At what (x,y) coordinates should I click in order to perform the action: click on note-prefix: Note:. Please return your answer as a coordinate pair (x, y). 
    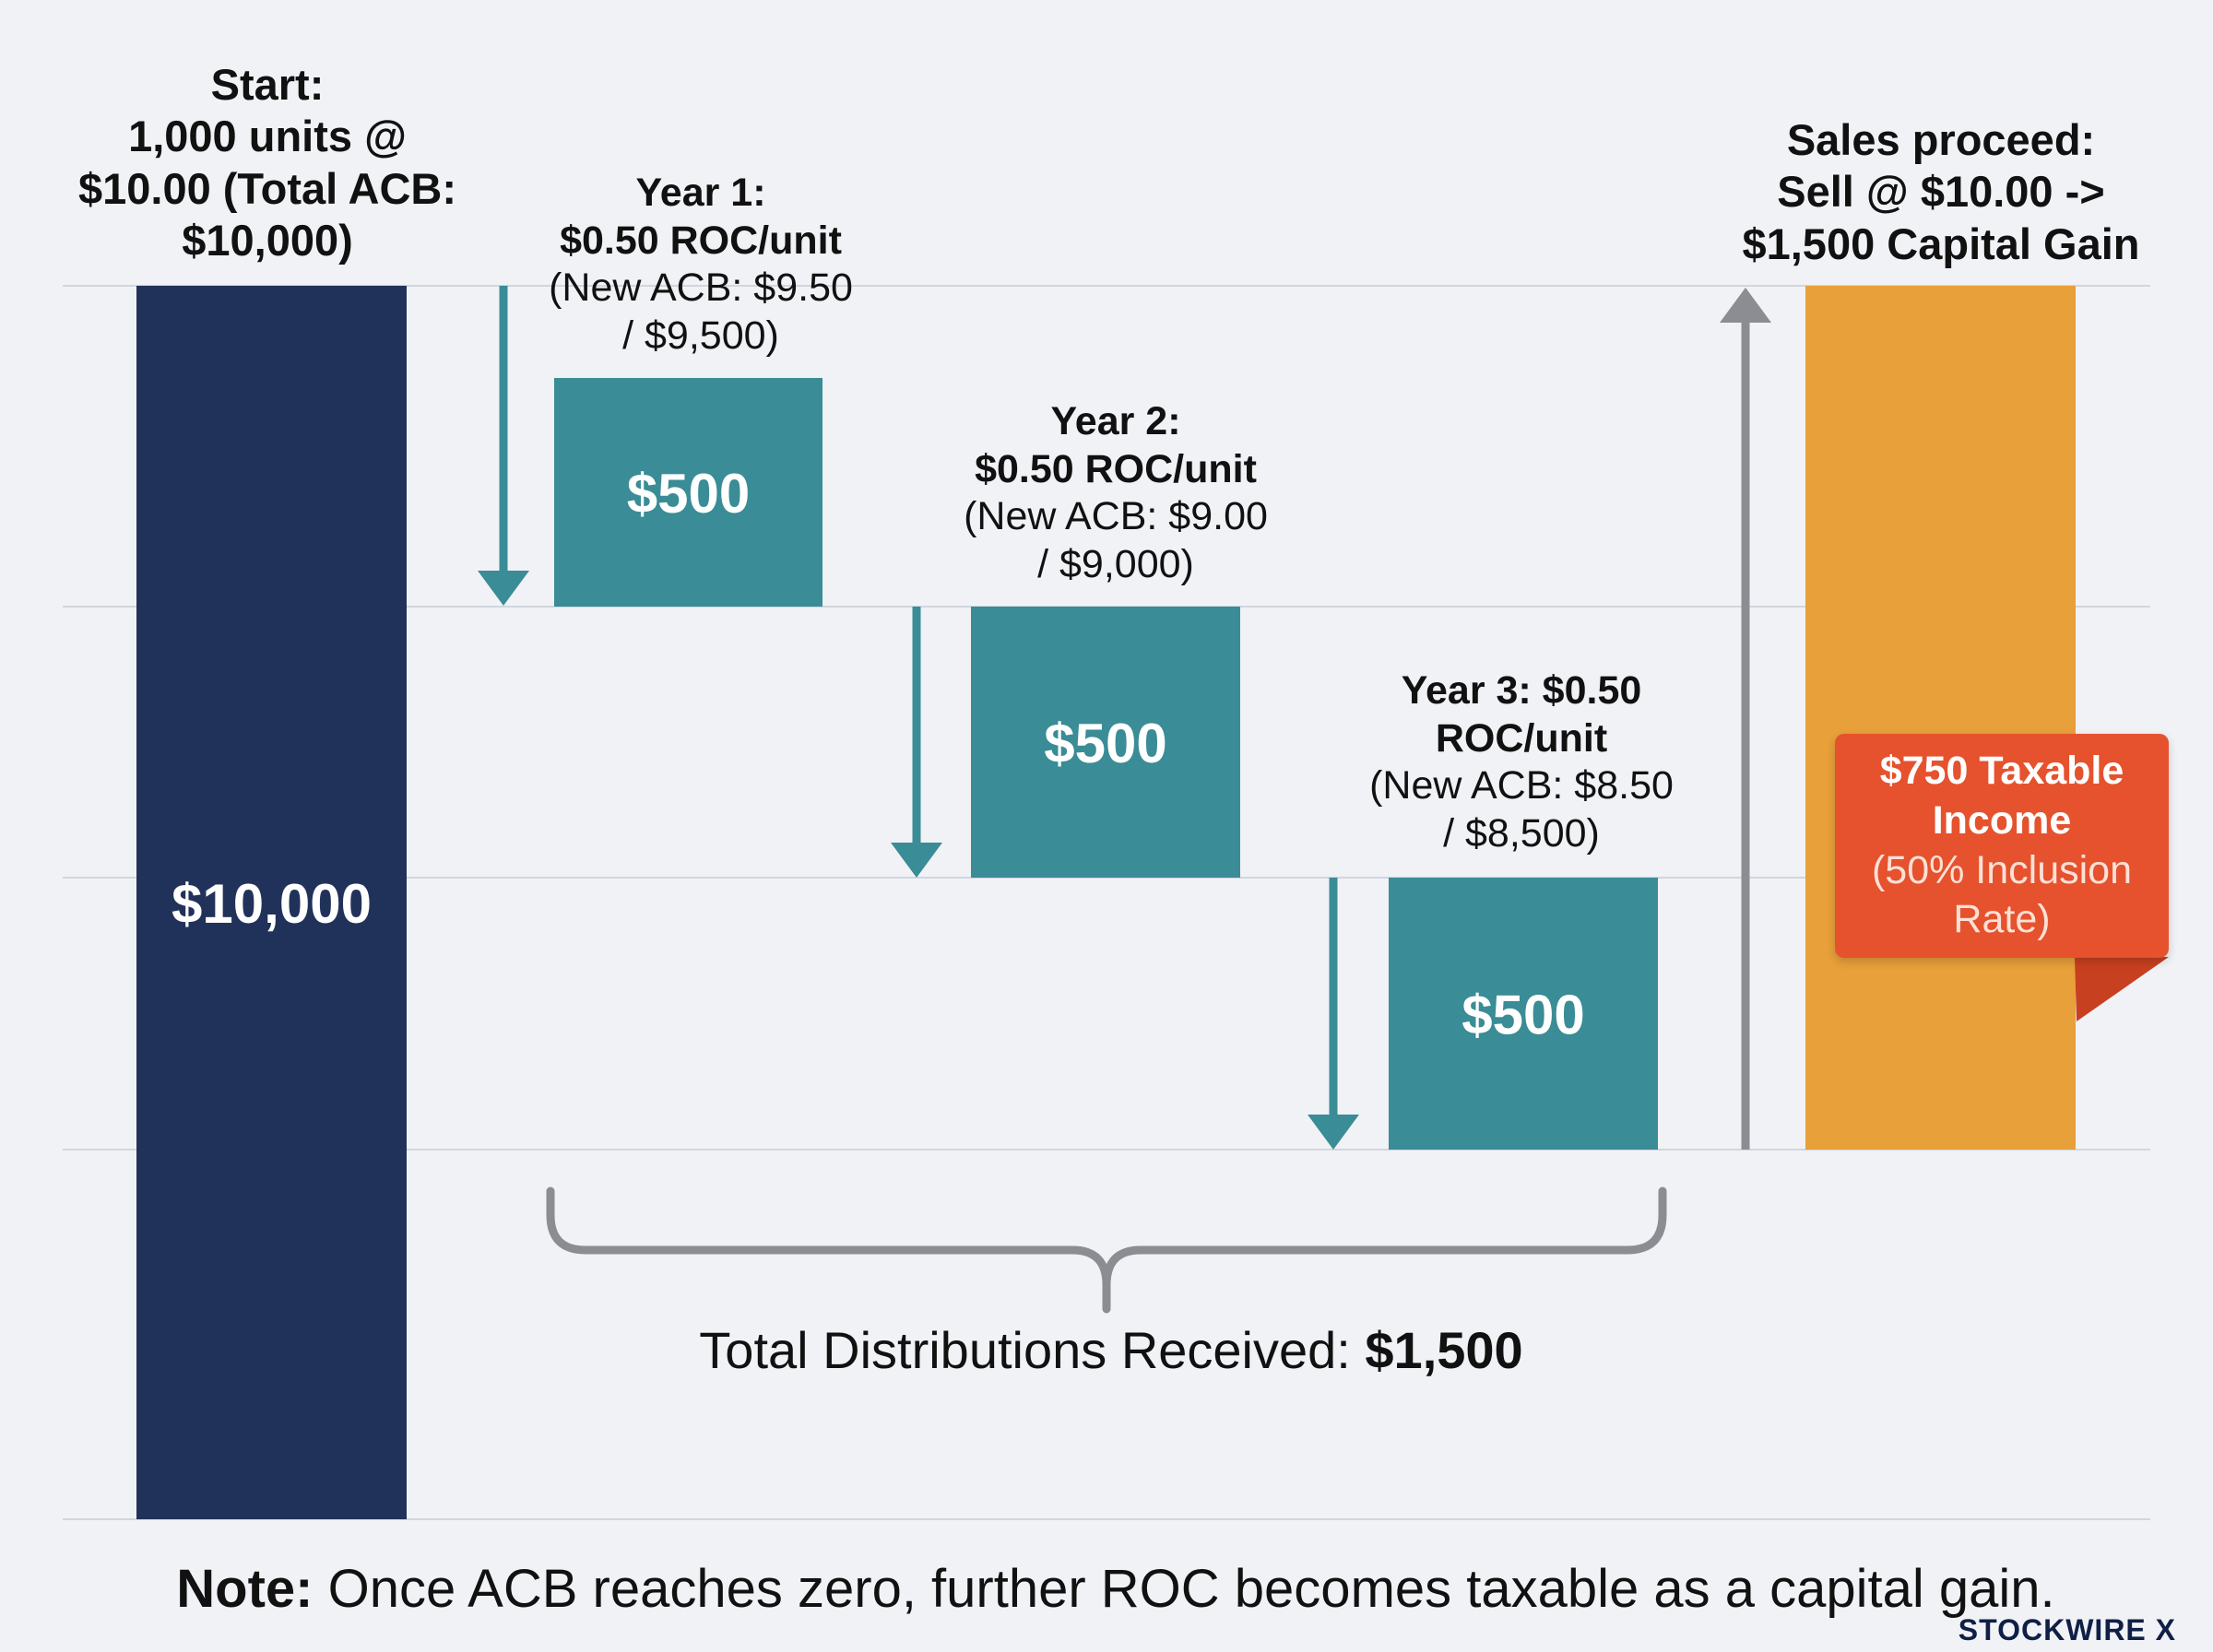
    Looking at the image, I should click on (245, 1589).